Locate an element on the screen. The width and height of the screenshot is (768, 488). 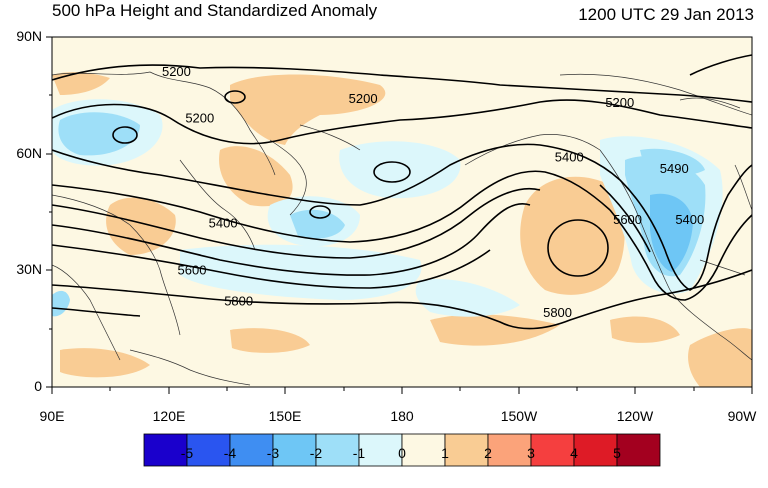
lon-label-120w: 120W is located at coordinates (635, 416).